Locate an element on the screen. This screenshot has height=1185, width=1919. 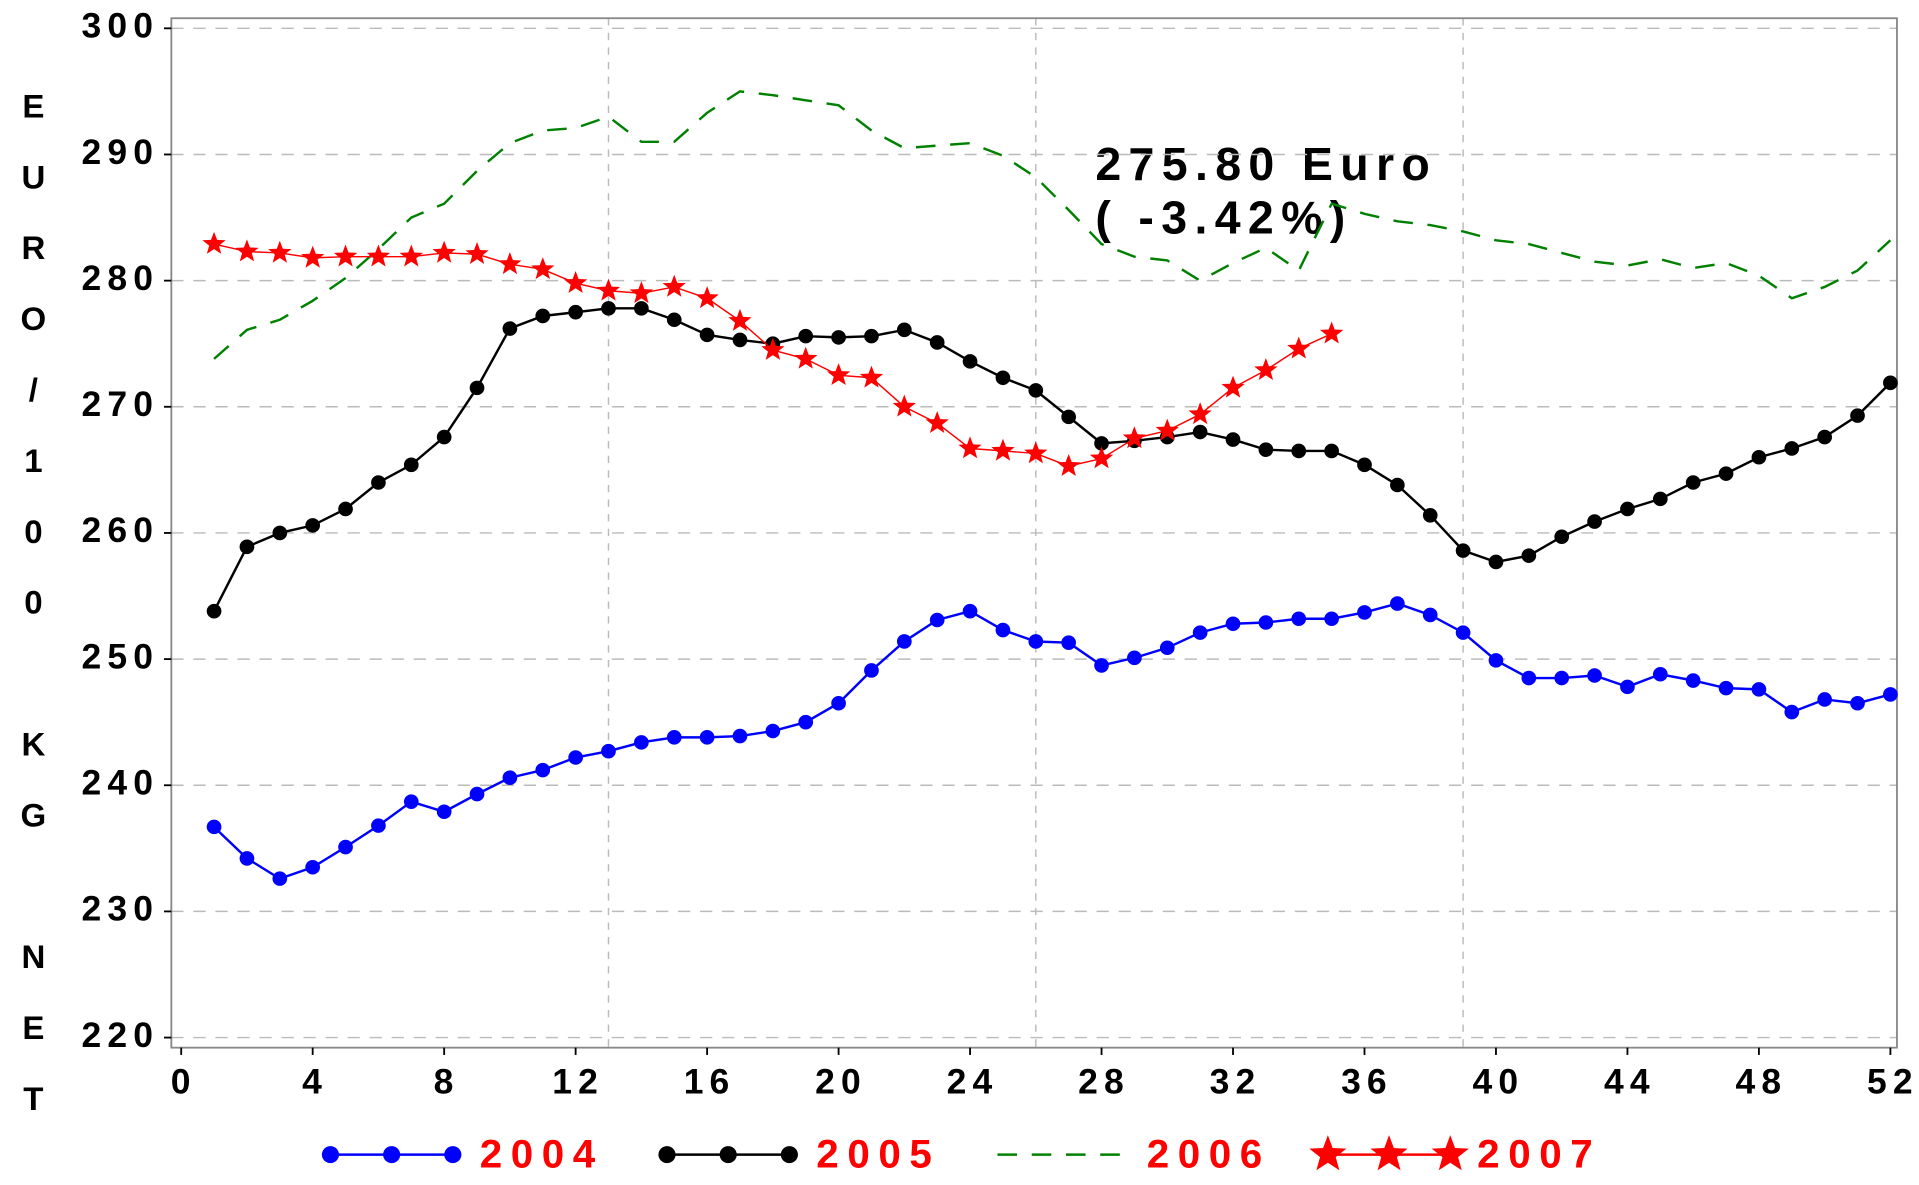
legend-item: 2007 is located at coordinates (1455, 1154).